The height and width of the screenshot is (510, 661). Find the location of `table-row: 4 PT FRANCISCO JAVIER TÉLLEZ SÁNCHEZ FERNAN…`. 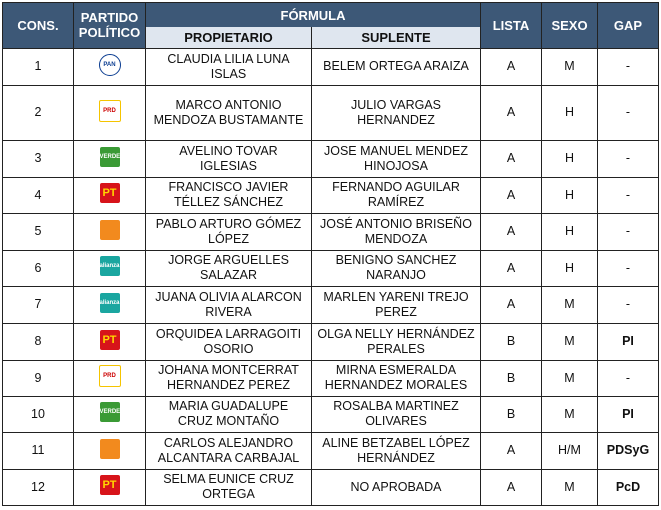

table-row: 4 PT FRANCISCO JAVIER TÉLLEZ SÁNCHEZ FERNAN… is located at coordinates (330, 195).